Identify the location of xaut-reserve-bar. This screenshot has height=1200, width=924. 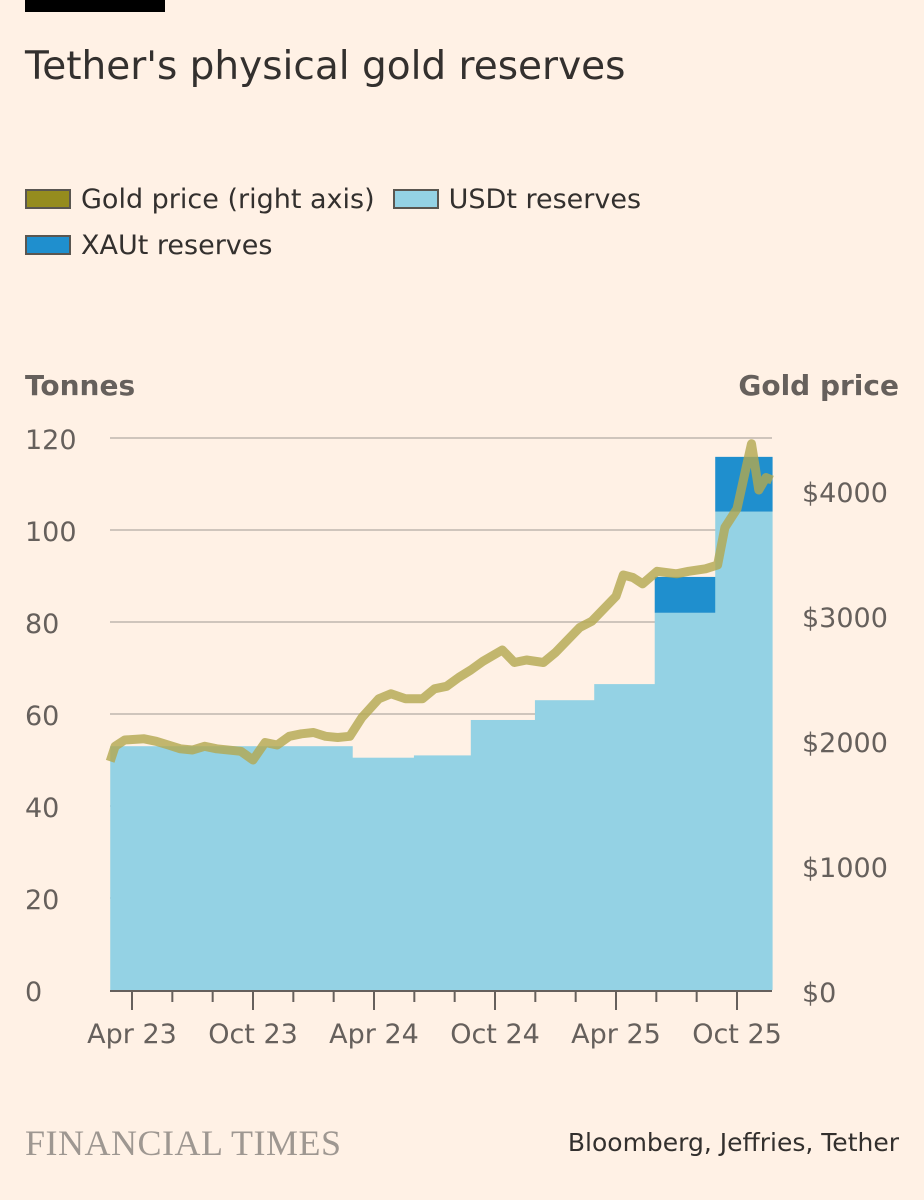
(685, 594).